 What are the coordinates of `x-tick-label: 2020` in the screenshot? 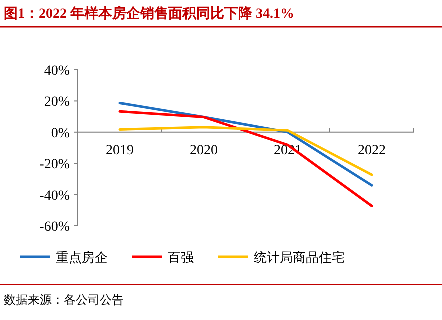 It's located at (204, 150).